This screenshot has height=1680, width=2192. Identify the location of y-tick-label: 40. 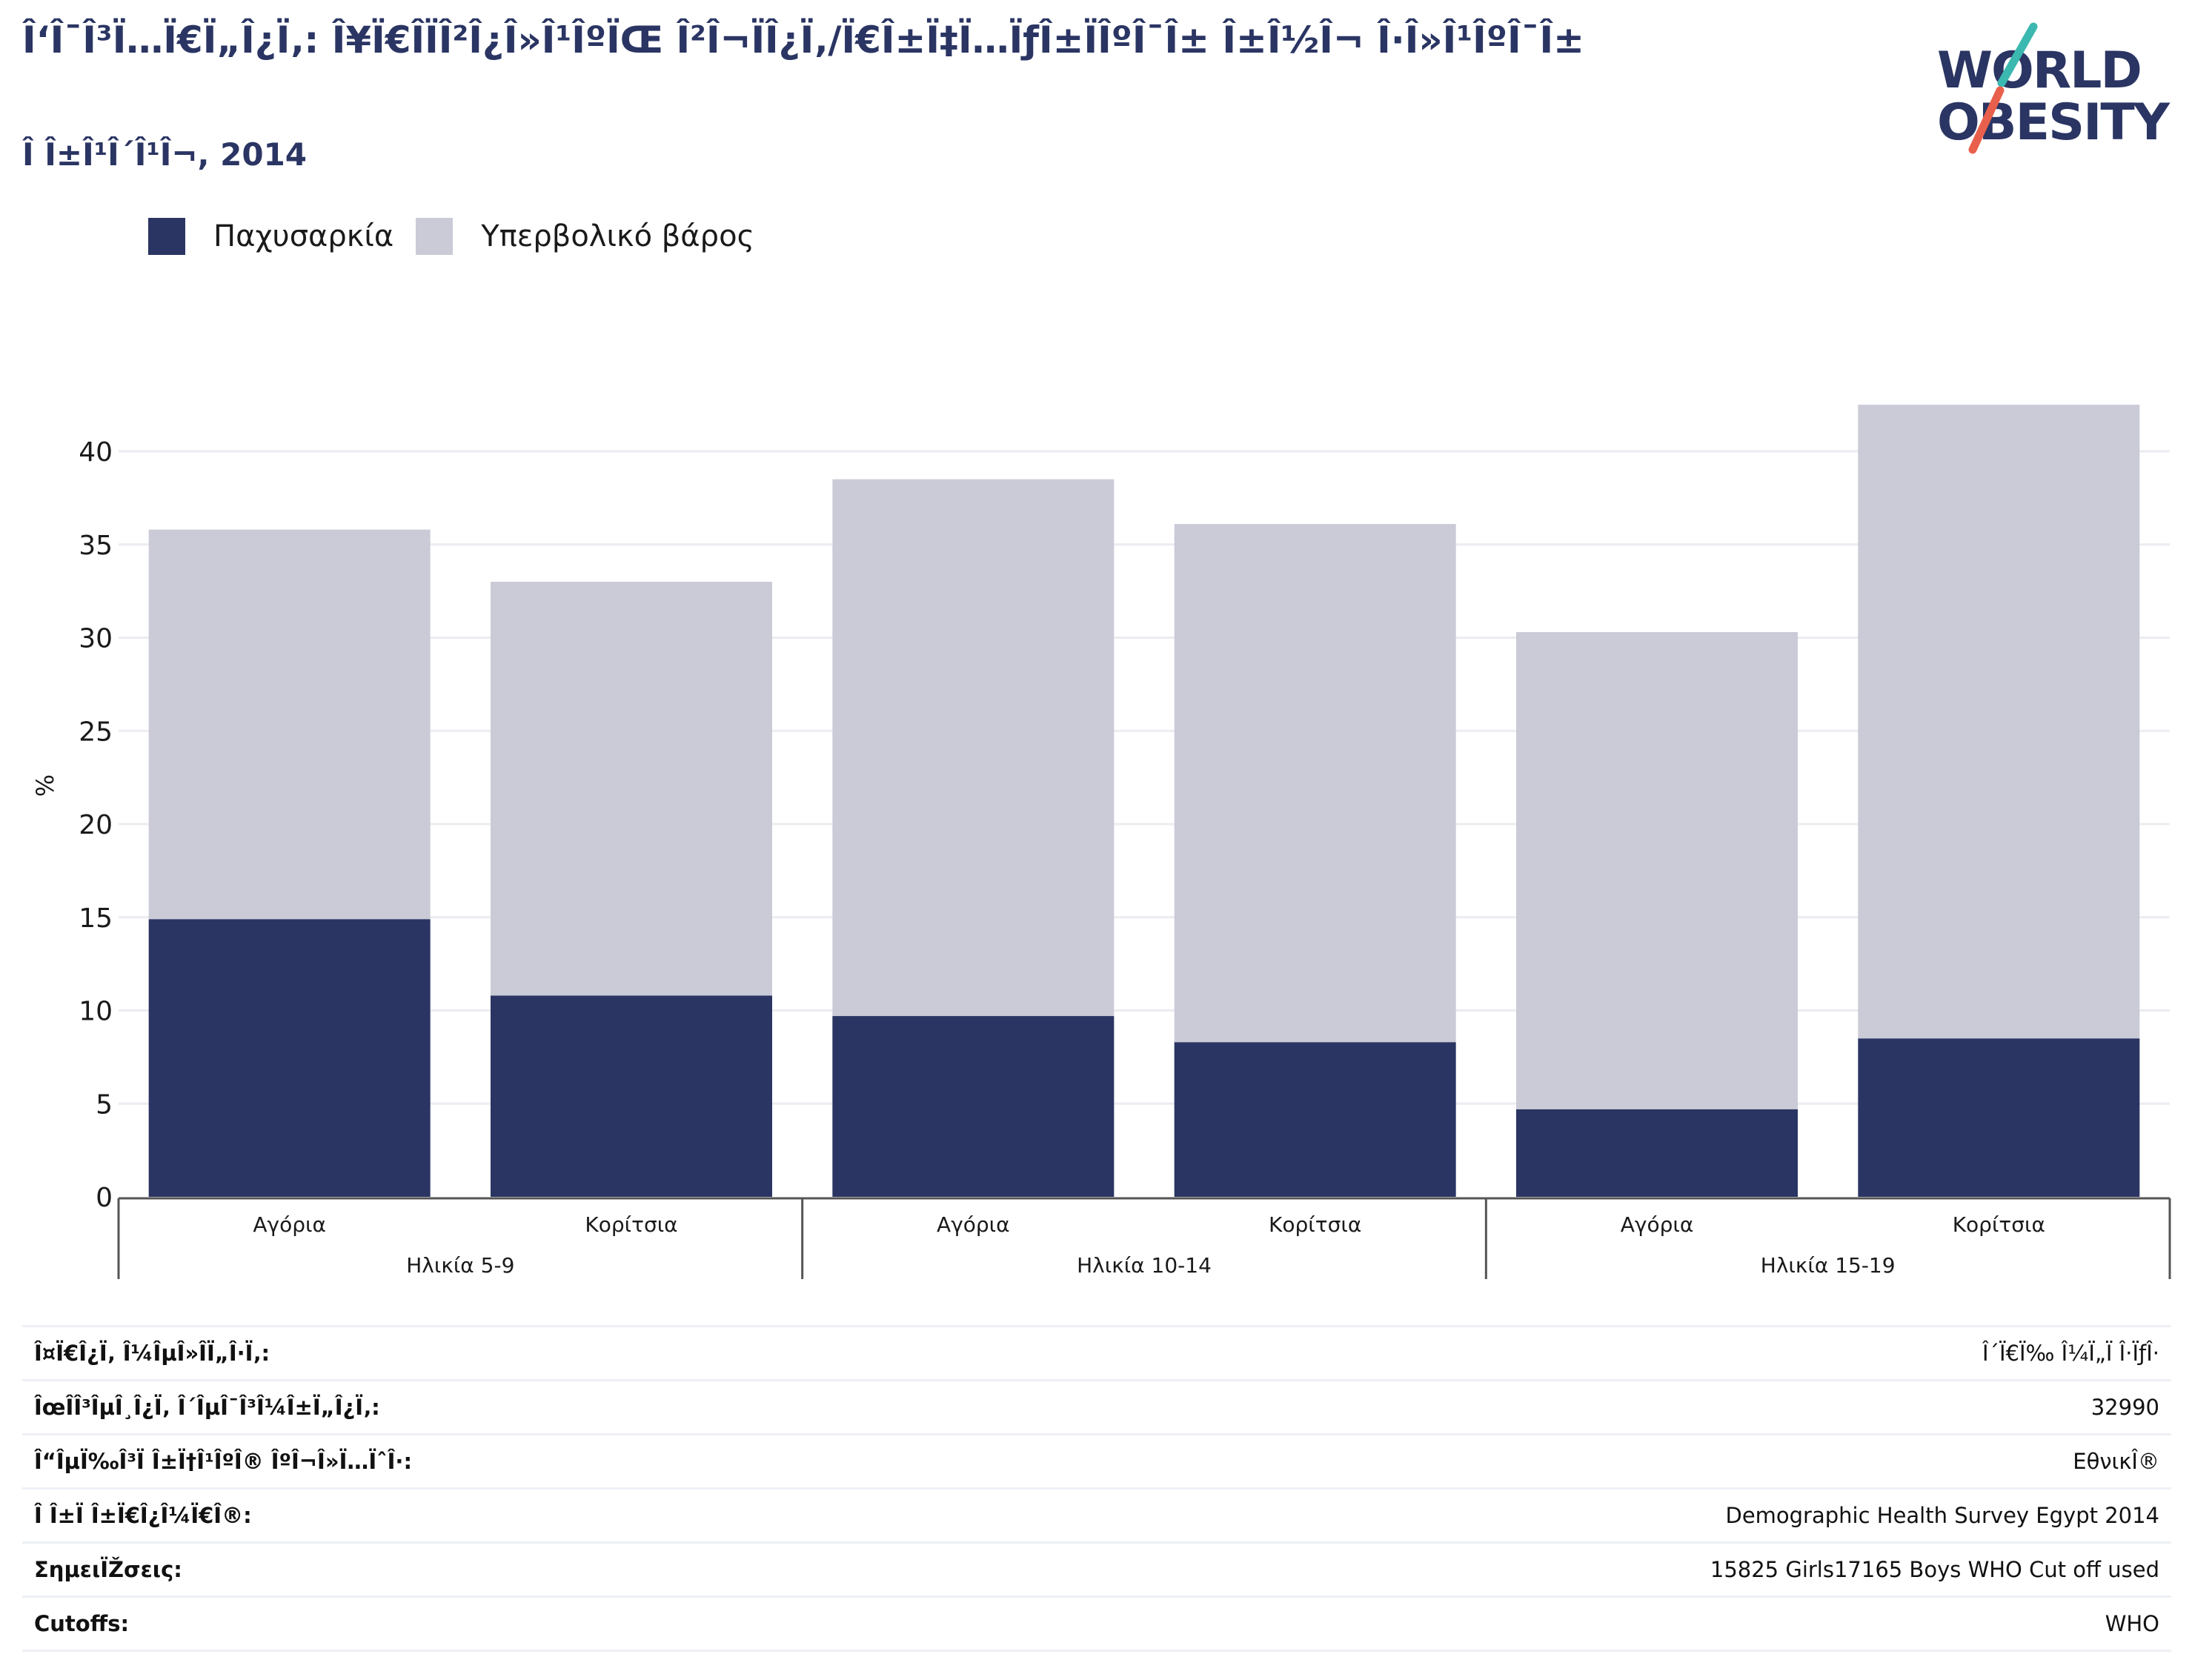
(96, 453).